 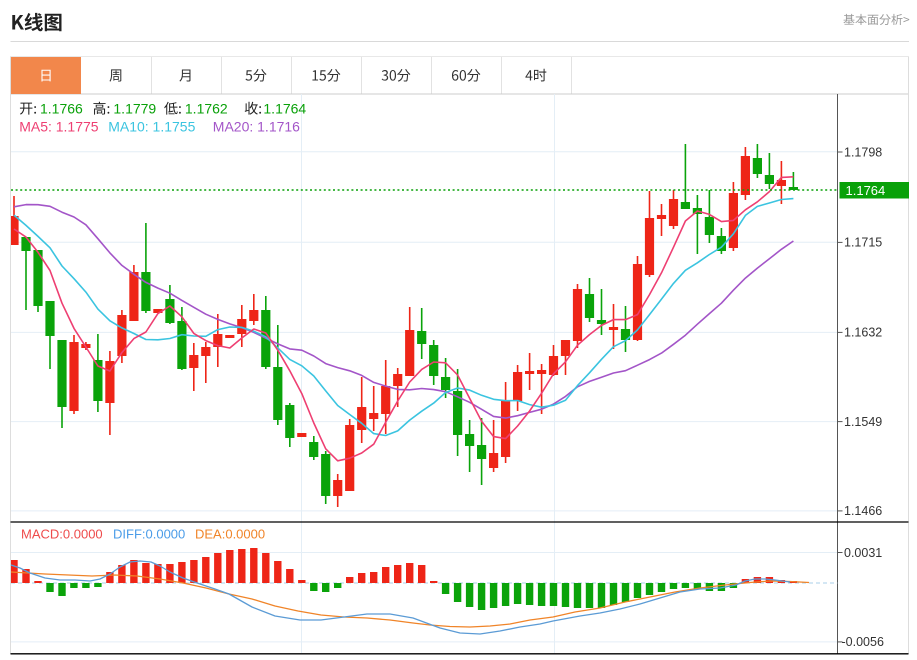 I want to click on svg-text: -0.0056, so click(x=863, y=642).